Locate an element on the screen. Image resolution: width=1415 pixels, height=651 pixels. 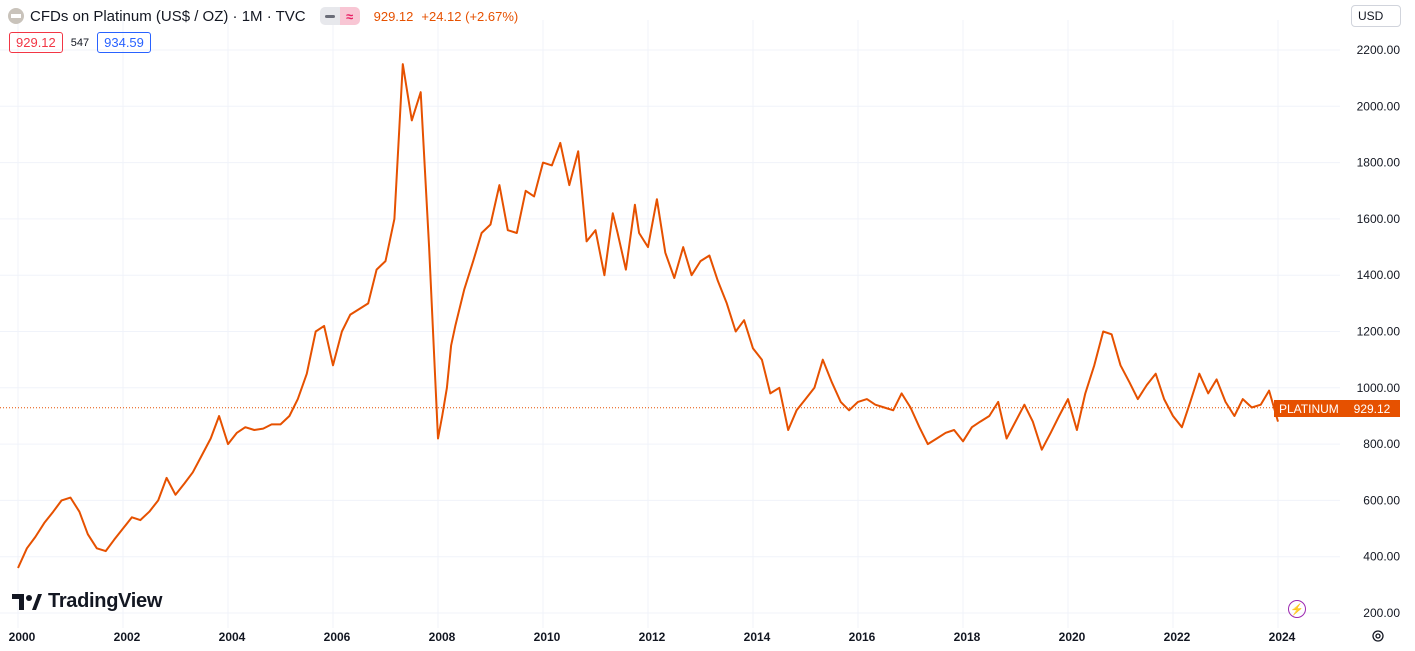
tradingview-logo-icon is located at coordinates (27, 601).